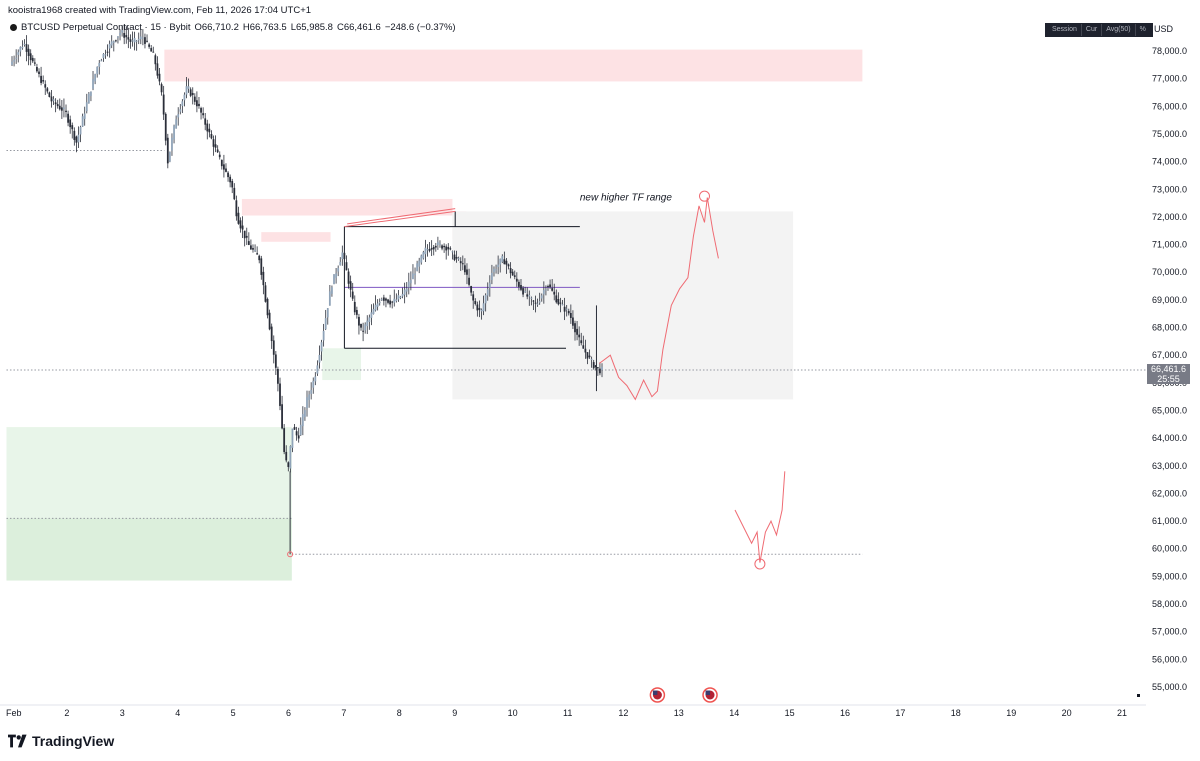 This screenshot has height=761, width=1200. What do you see at coordinates (1065, 30) in the screenshot?
I see `toolbar-session: Session` at bounding box center [1065, 30].